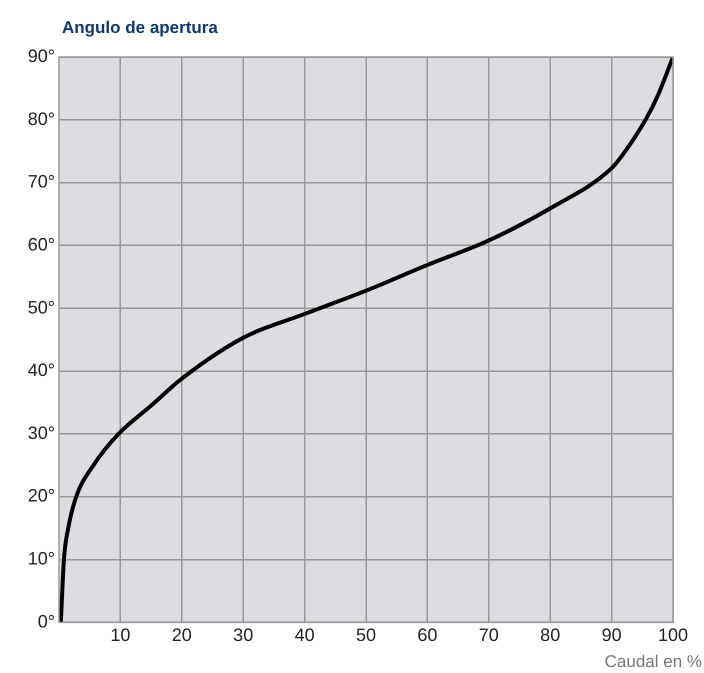 The image size is (704, 673). Describe the element at coordinates (41, 182) in the screenshot. I see `y-tick-label: 70°` at that location.